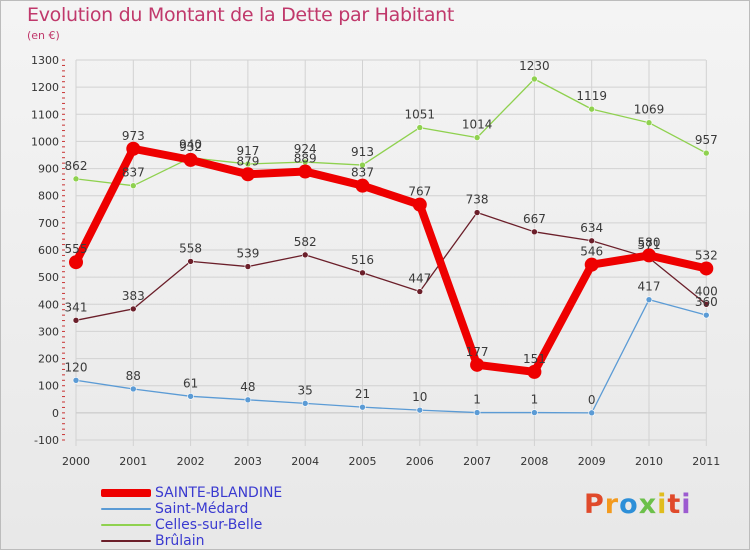 The image size is (750, 550). What do you see at coordinates (202, 509) in the screenshot?
I see `legend-label-saint-medard: Saint-Médard` at bounding box center [202, 509].